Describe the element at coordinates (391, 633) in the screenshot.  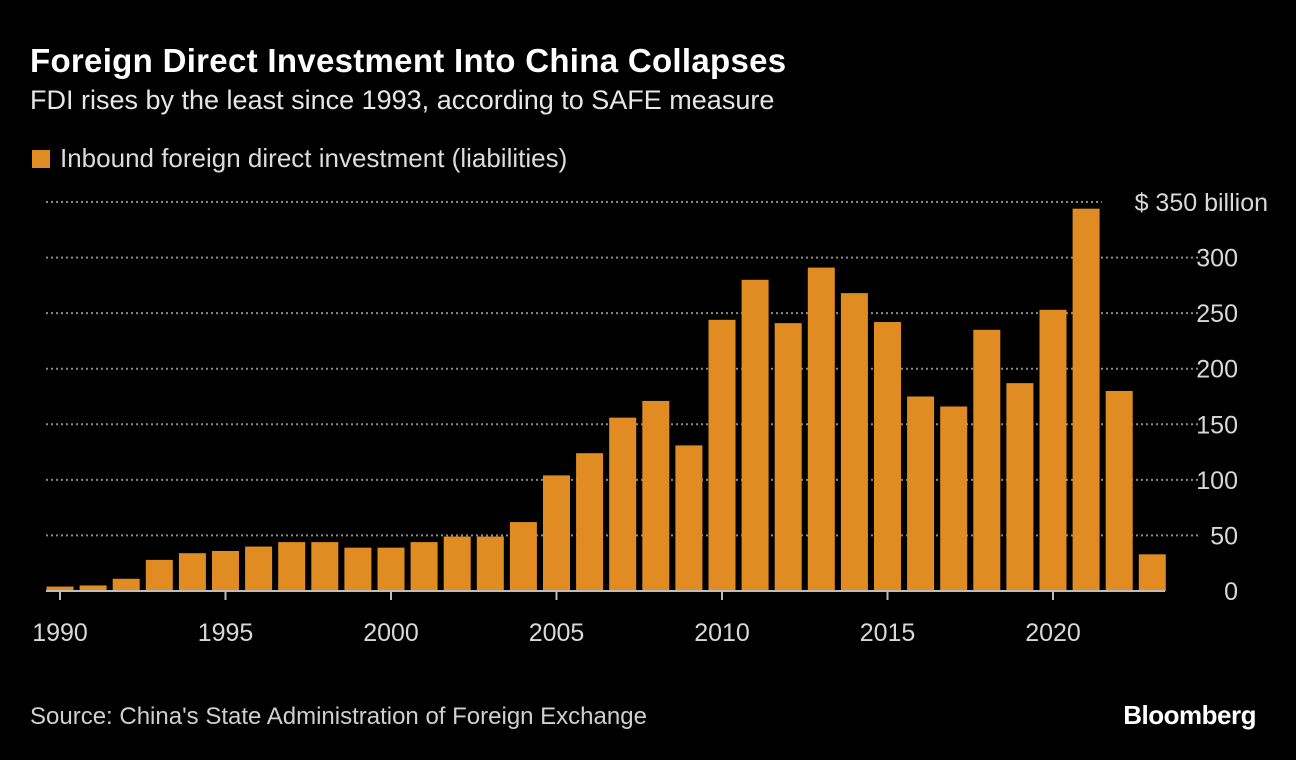
I see `x-tick-label: 2000` at that location.